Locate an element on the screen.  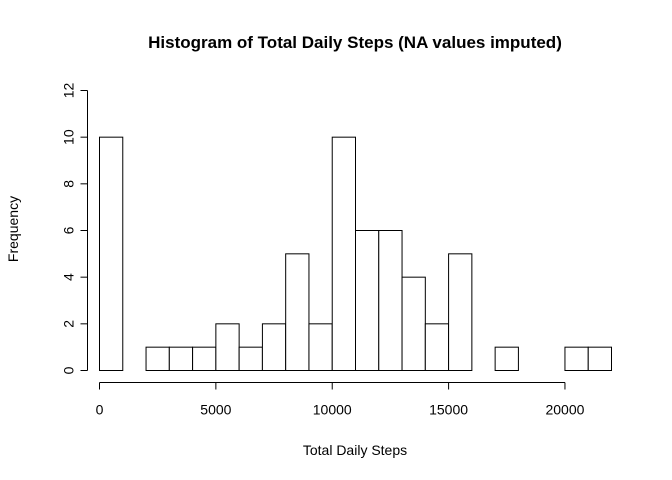
y-axis-label: Frequency is located at coordinates (13, 229).